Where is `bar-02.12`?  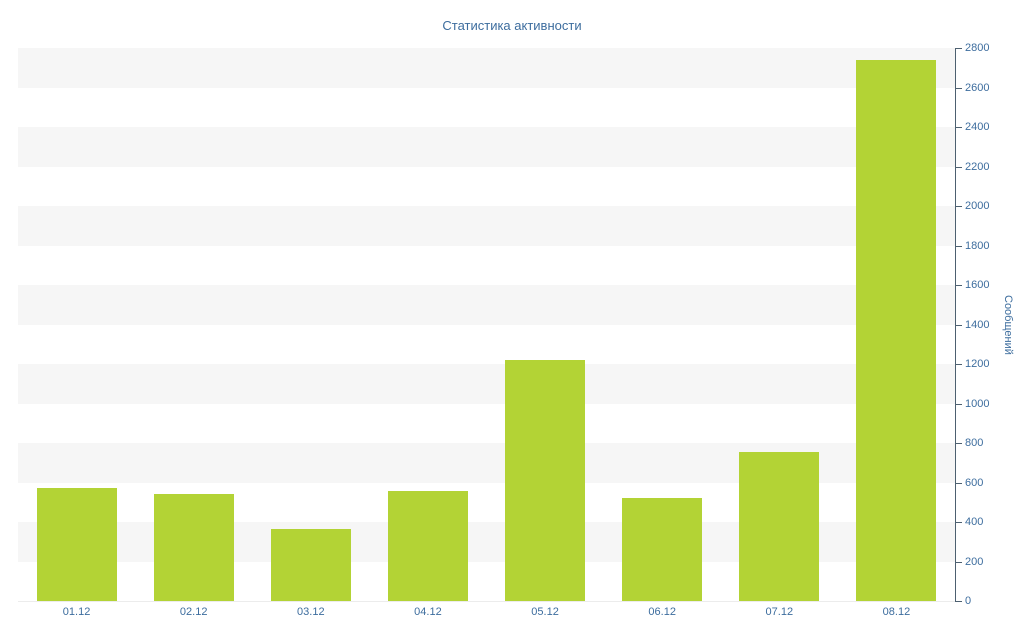 bar-02.12 is located at coordinates (193, 547).